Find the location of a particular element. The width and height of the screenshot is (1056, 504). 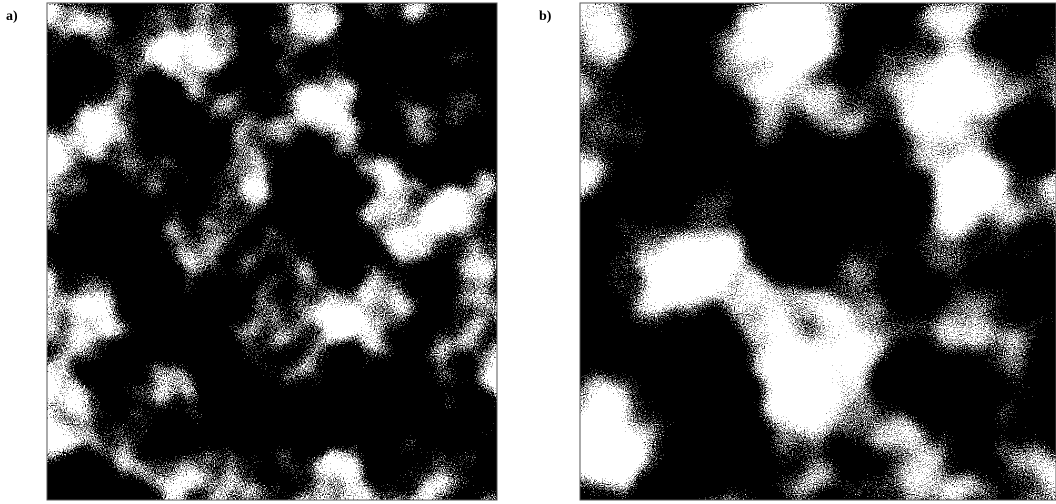

panel-label: b) is located at coordinates (545, 16).